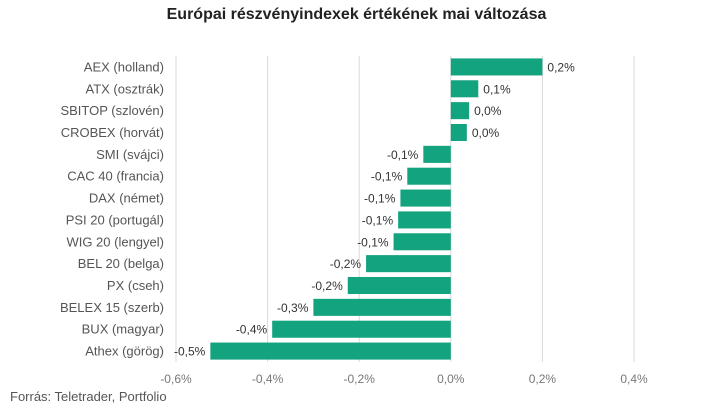  Describe the element at coordinates (115, 219) in the screenshot. I see `category-label: PSI 20 (portugál)` at that location.